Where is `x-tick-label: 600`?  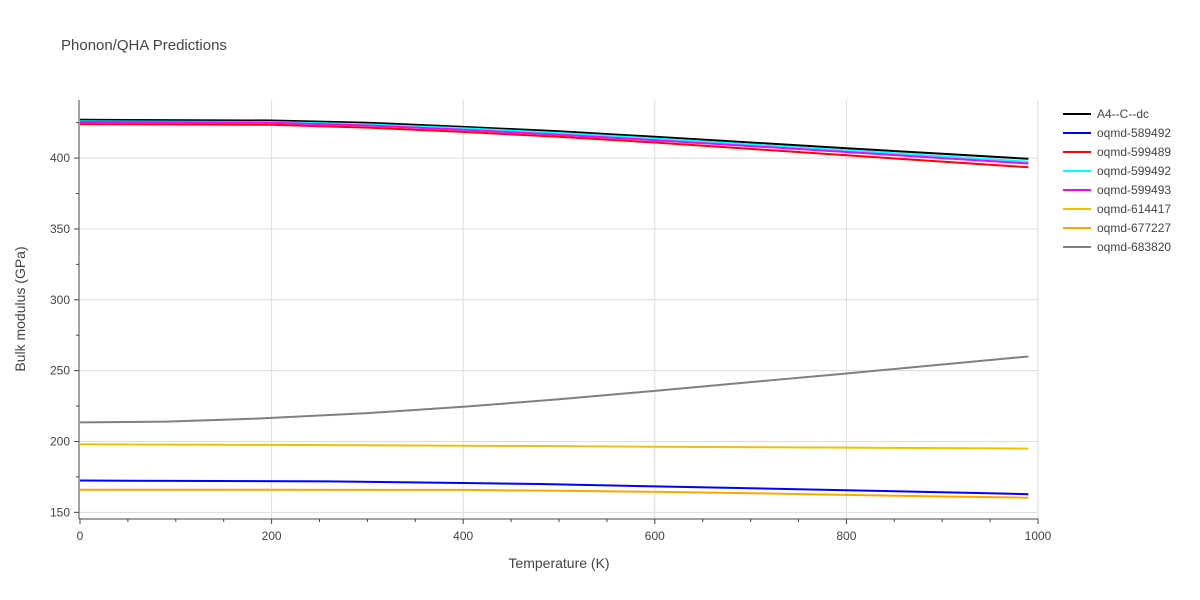 x-tick-label: 600 is located at coordinates (655, 536).